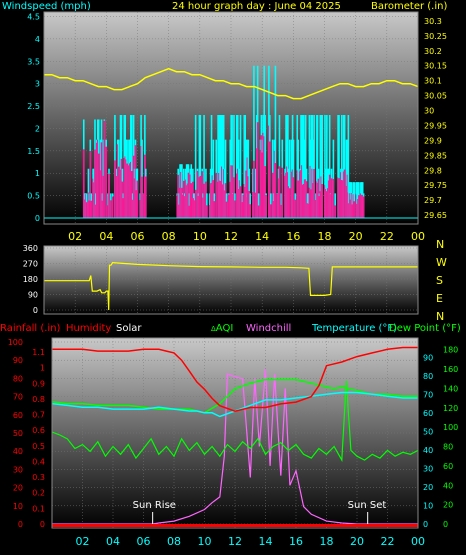 The image size is (466, 555). Describe the element at coordinates (231, 280) in the screenshot. I see `direction-plot-frame` at that location.